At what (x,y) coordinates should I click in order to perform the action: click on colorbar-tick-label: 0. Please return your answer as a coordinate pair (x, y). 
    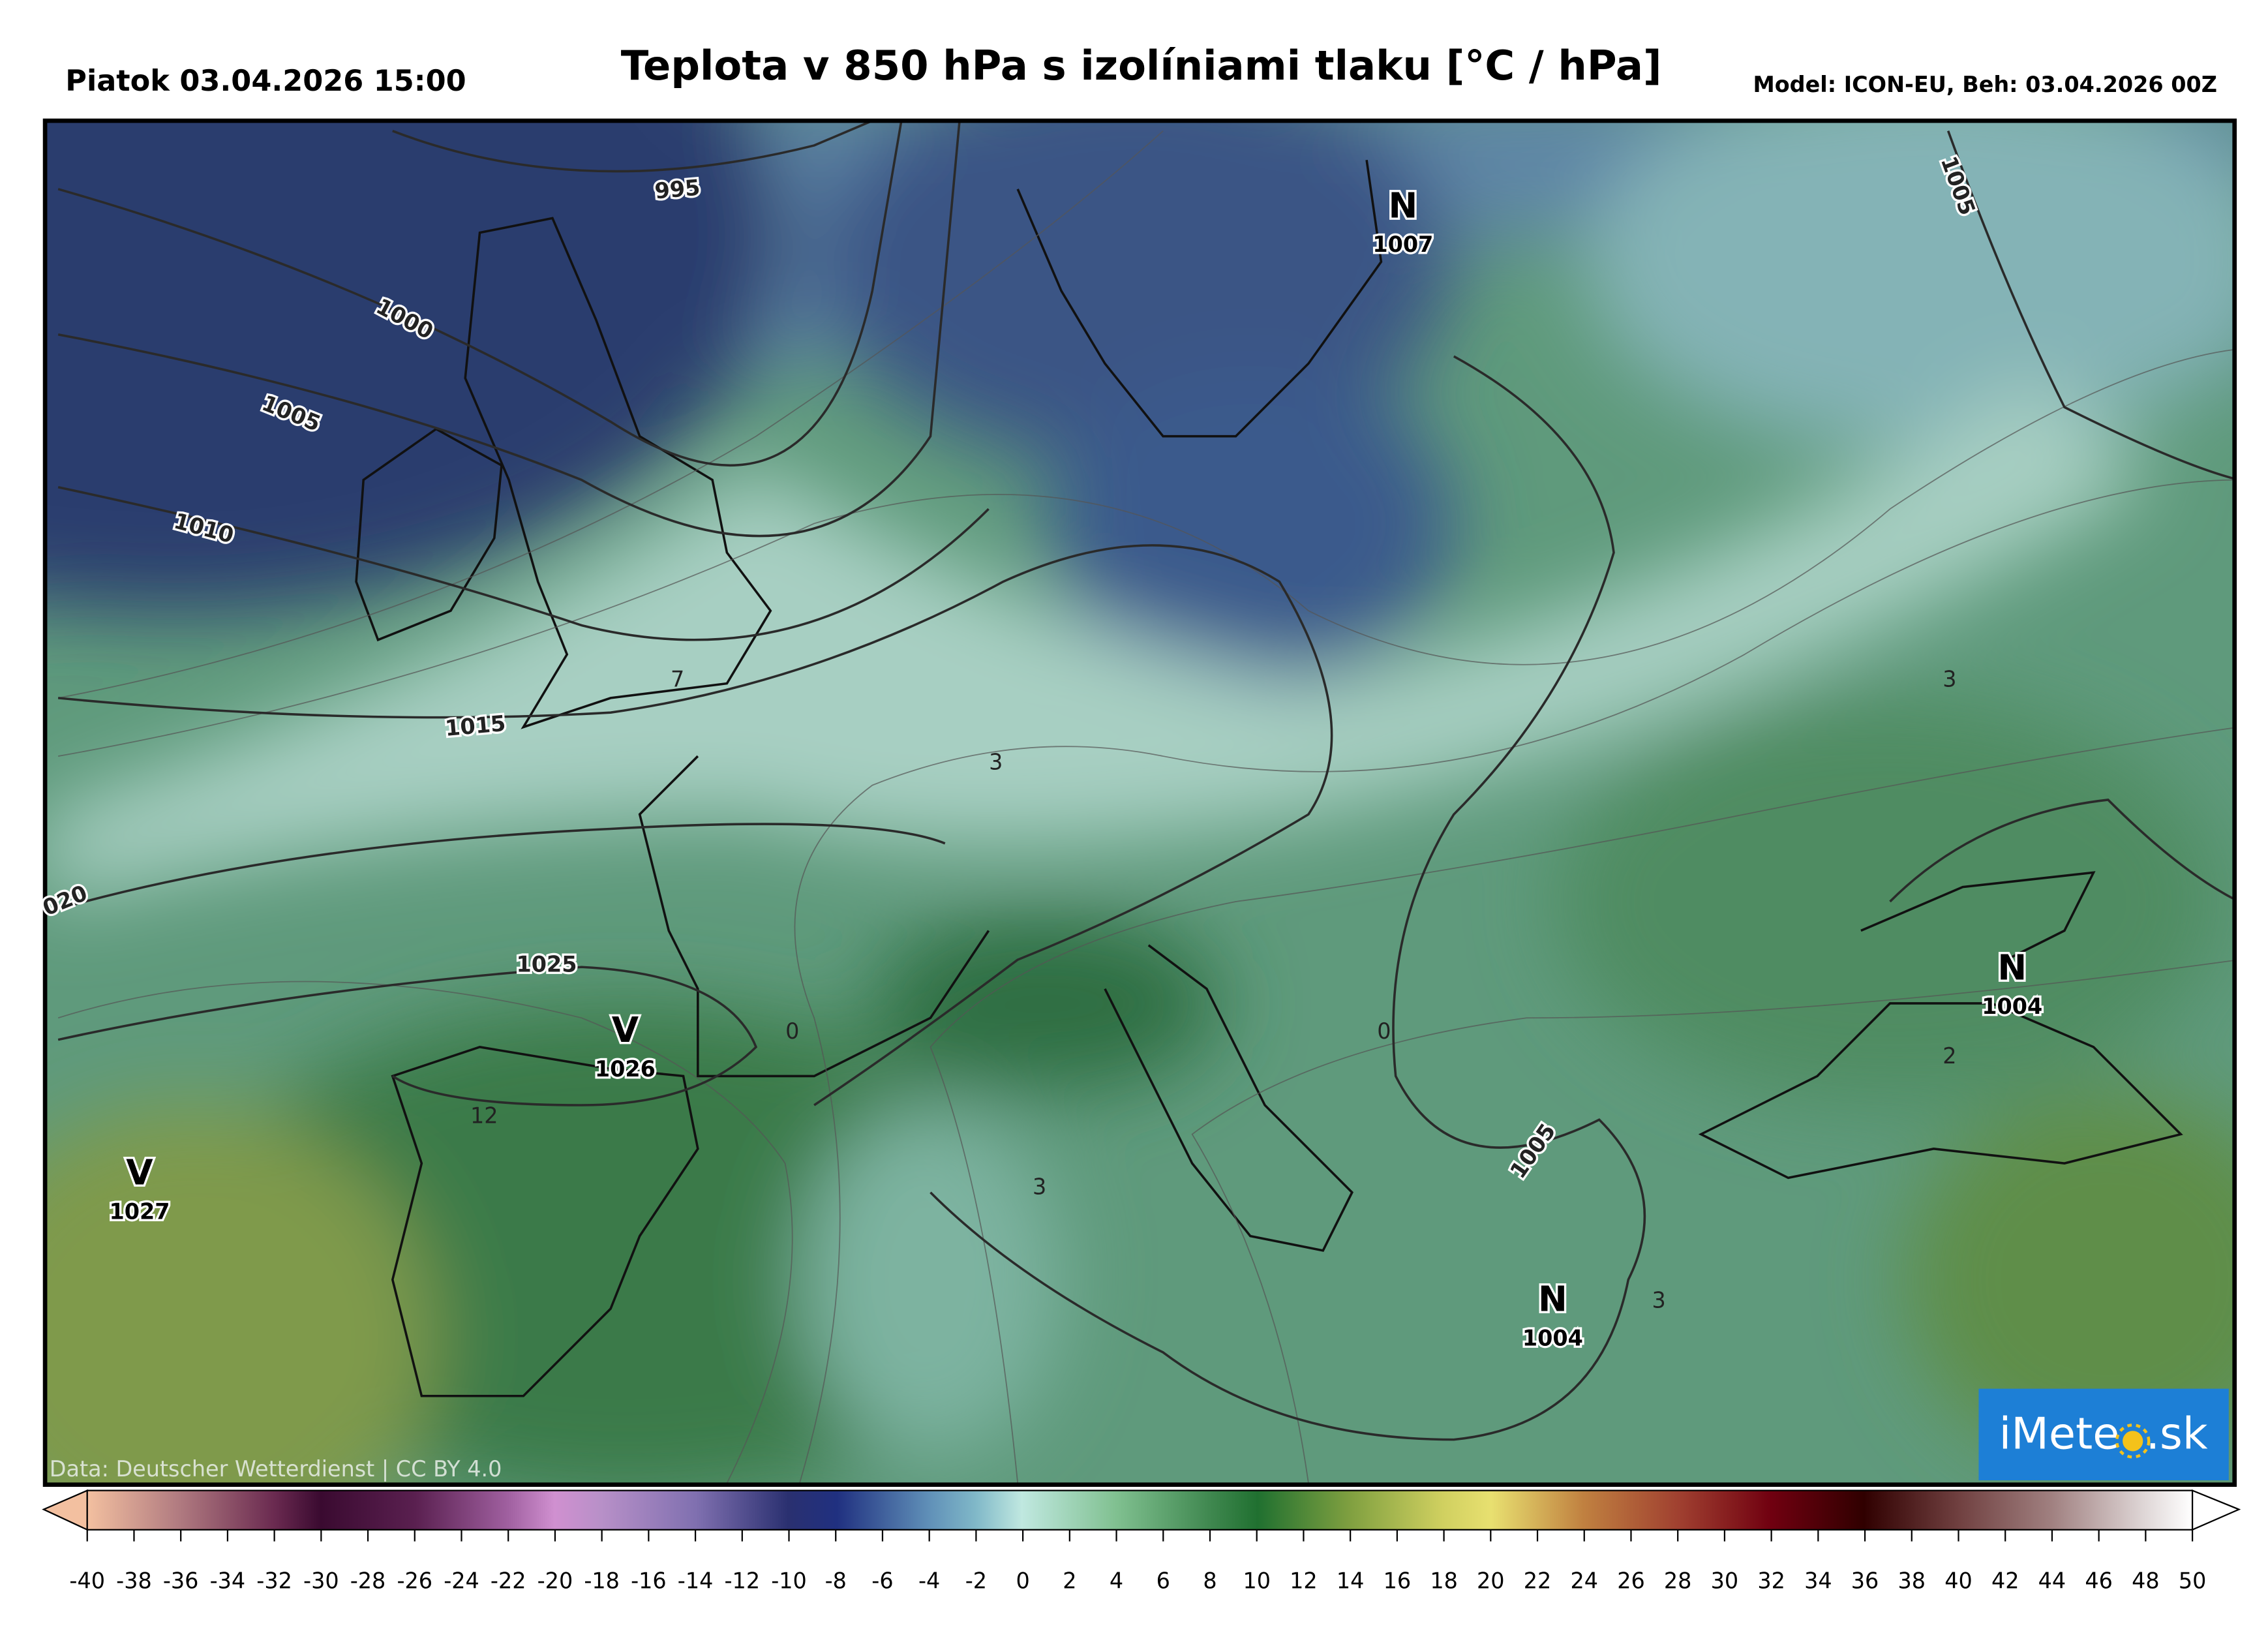
    Looking at the image, I should click on (1022, 1581).